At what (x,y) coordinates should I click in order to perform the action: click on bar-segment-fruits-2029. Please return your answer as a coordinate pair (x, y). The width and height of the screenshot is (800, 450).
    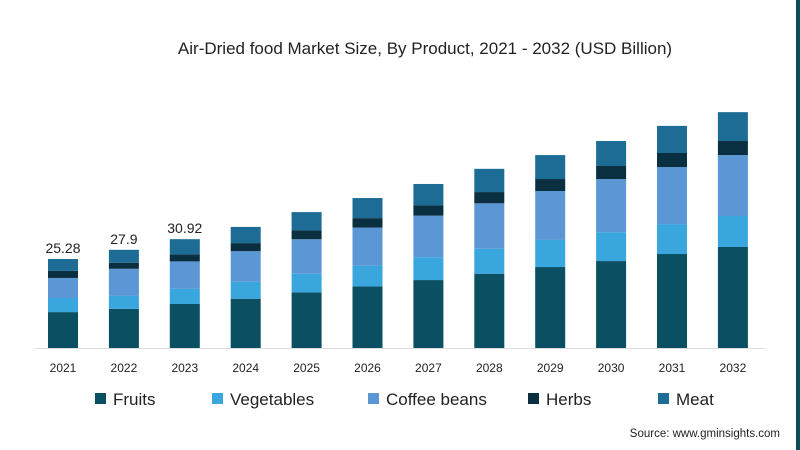
    Looking at the image, I should click on (550, 307).